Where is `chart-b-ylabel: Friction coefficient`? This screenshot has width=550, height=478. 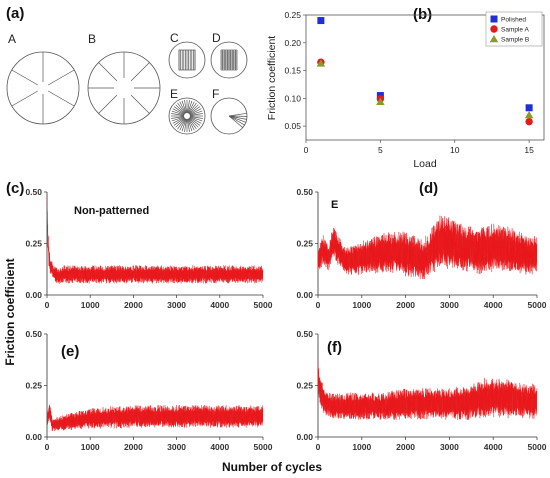 chart-b-ylabel: Friction coefficient is located at coordinates (272, 78).